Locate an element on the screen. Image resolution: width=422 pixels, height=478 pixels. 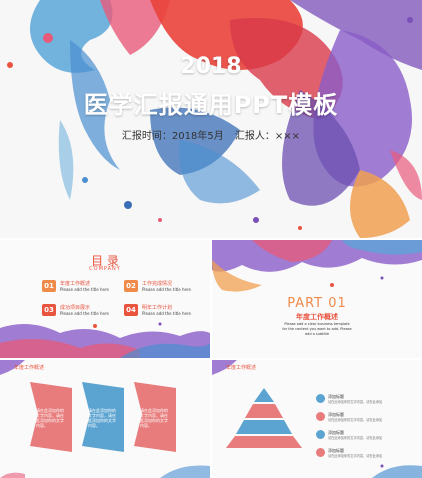
toc-num-badge: 01 is located at coordinates (49, 286).